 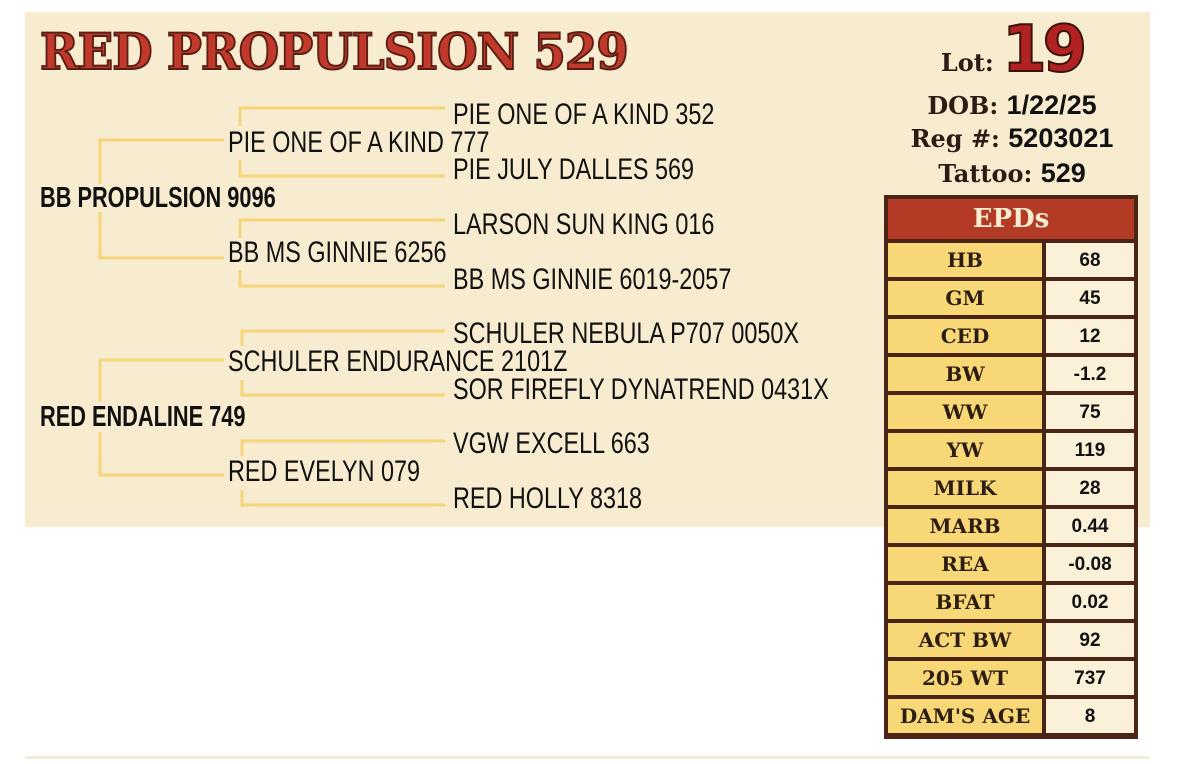 What do you see at coordinates (965, 564) in the screenshot?
I see `epd-label: REA` at bounding box center [965, 564].